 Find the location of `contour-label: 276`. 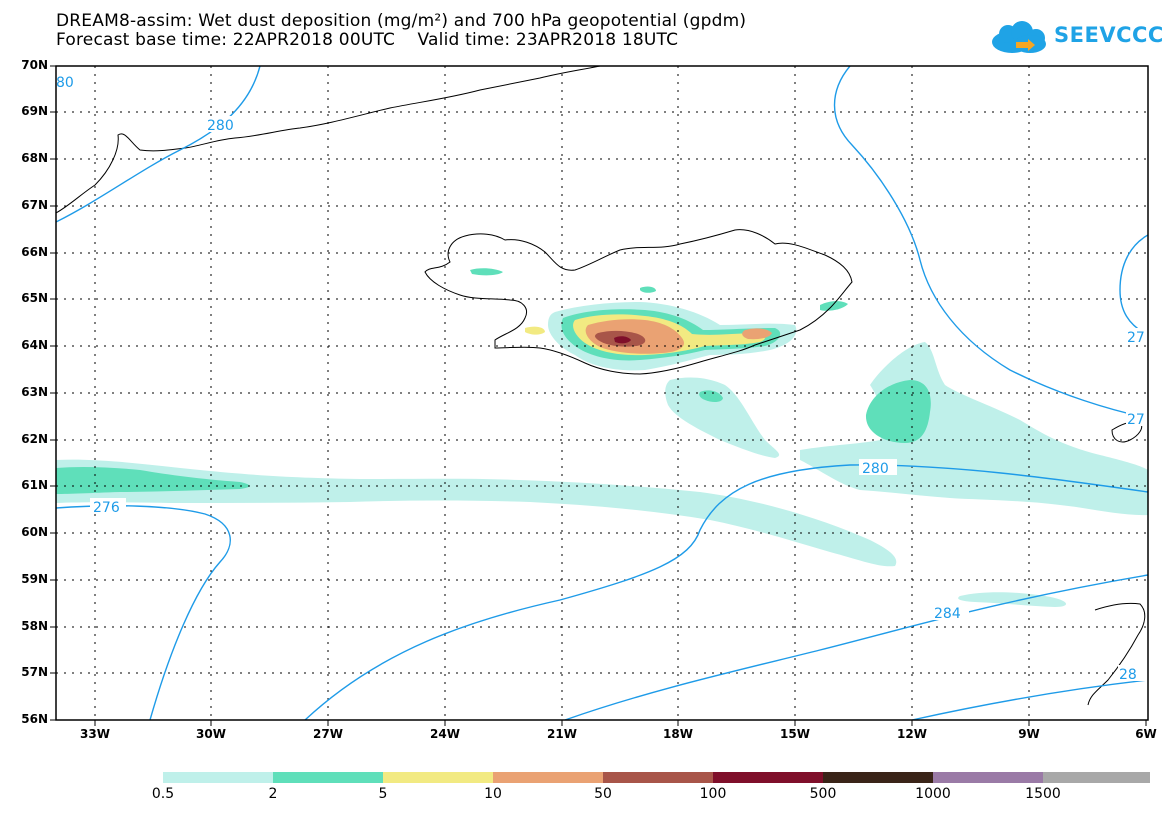

contour-label: 276 is located at coordinates (106, 508).